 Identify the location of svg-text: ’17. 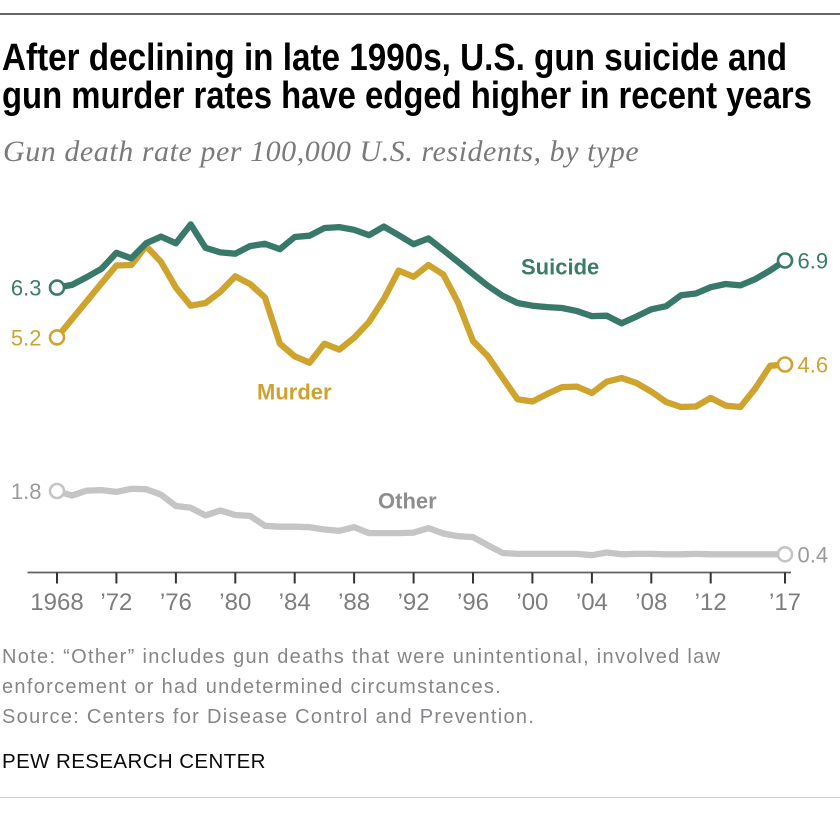
(785, 602).